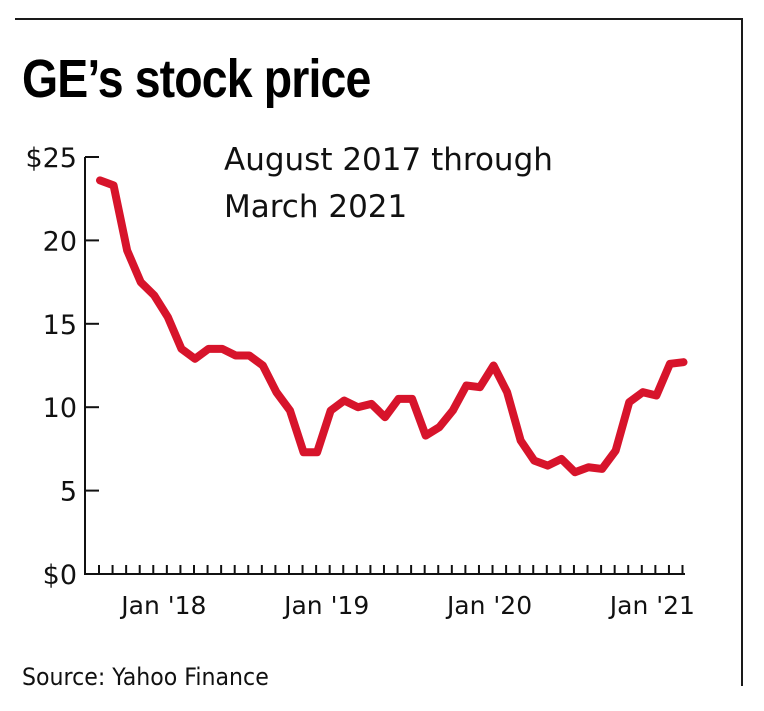 This screenshot has width=764, height=711. I want to click on x-tick-label: Jan '19, so click(325, 605).